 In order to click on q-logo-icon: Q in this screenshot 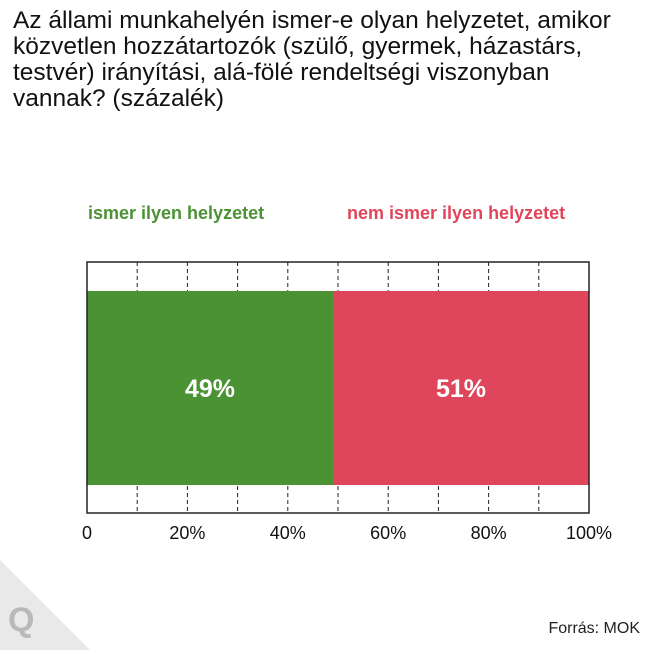, I will do `click(21, 620)`.